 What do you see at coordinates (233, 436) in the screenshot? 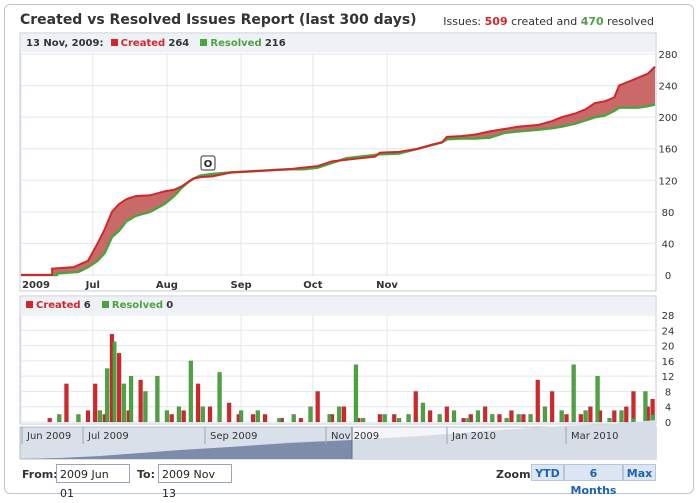
I see `navigator-label: Sep 2009` at bounding box center [233, 436].